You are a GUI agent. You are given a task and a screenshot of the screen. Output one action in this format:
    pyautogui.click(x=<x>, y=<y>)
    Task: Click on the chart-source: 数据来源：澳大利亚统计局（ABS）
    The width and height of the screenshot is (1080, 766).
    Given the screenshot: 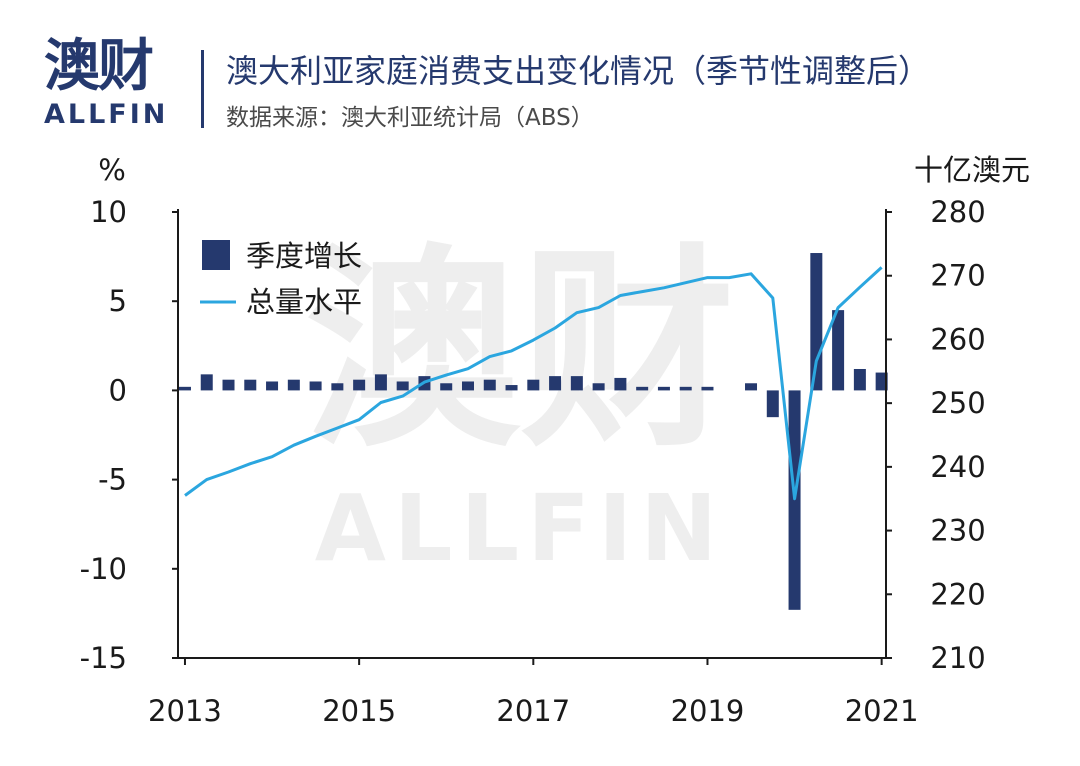 What is the action you would take?
    pyautogui.click(x=410, y=118)
    